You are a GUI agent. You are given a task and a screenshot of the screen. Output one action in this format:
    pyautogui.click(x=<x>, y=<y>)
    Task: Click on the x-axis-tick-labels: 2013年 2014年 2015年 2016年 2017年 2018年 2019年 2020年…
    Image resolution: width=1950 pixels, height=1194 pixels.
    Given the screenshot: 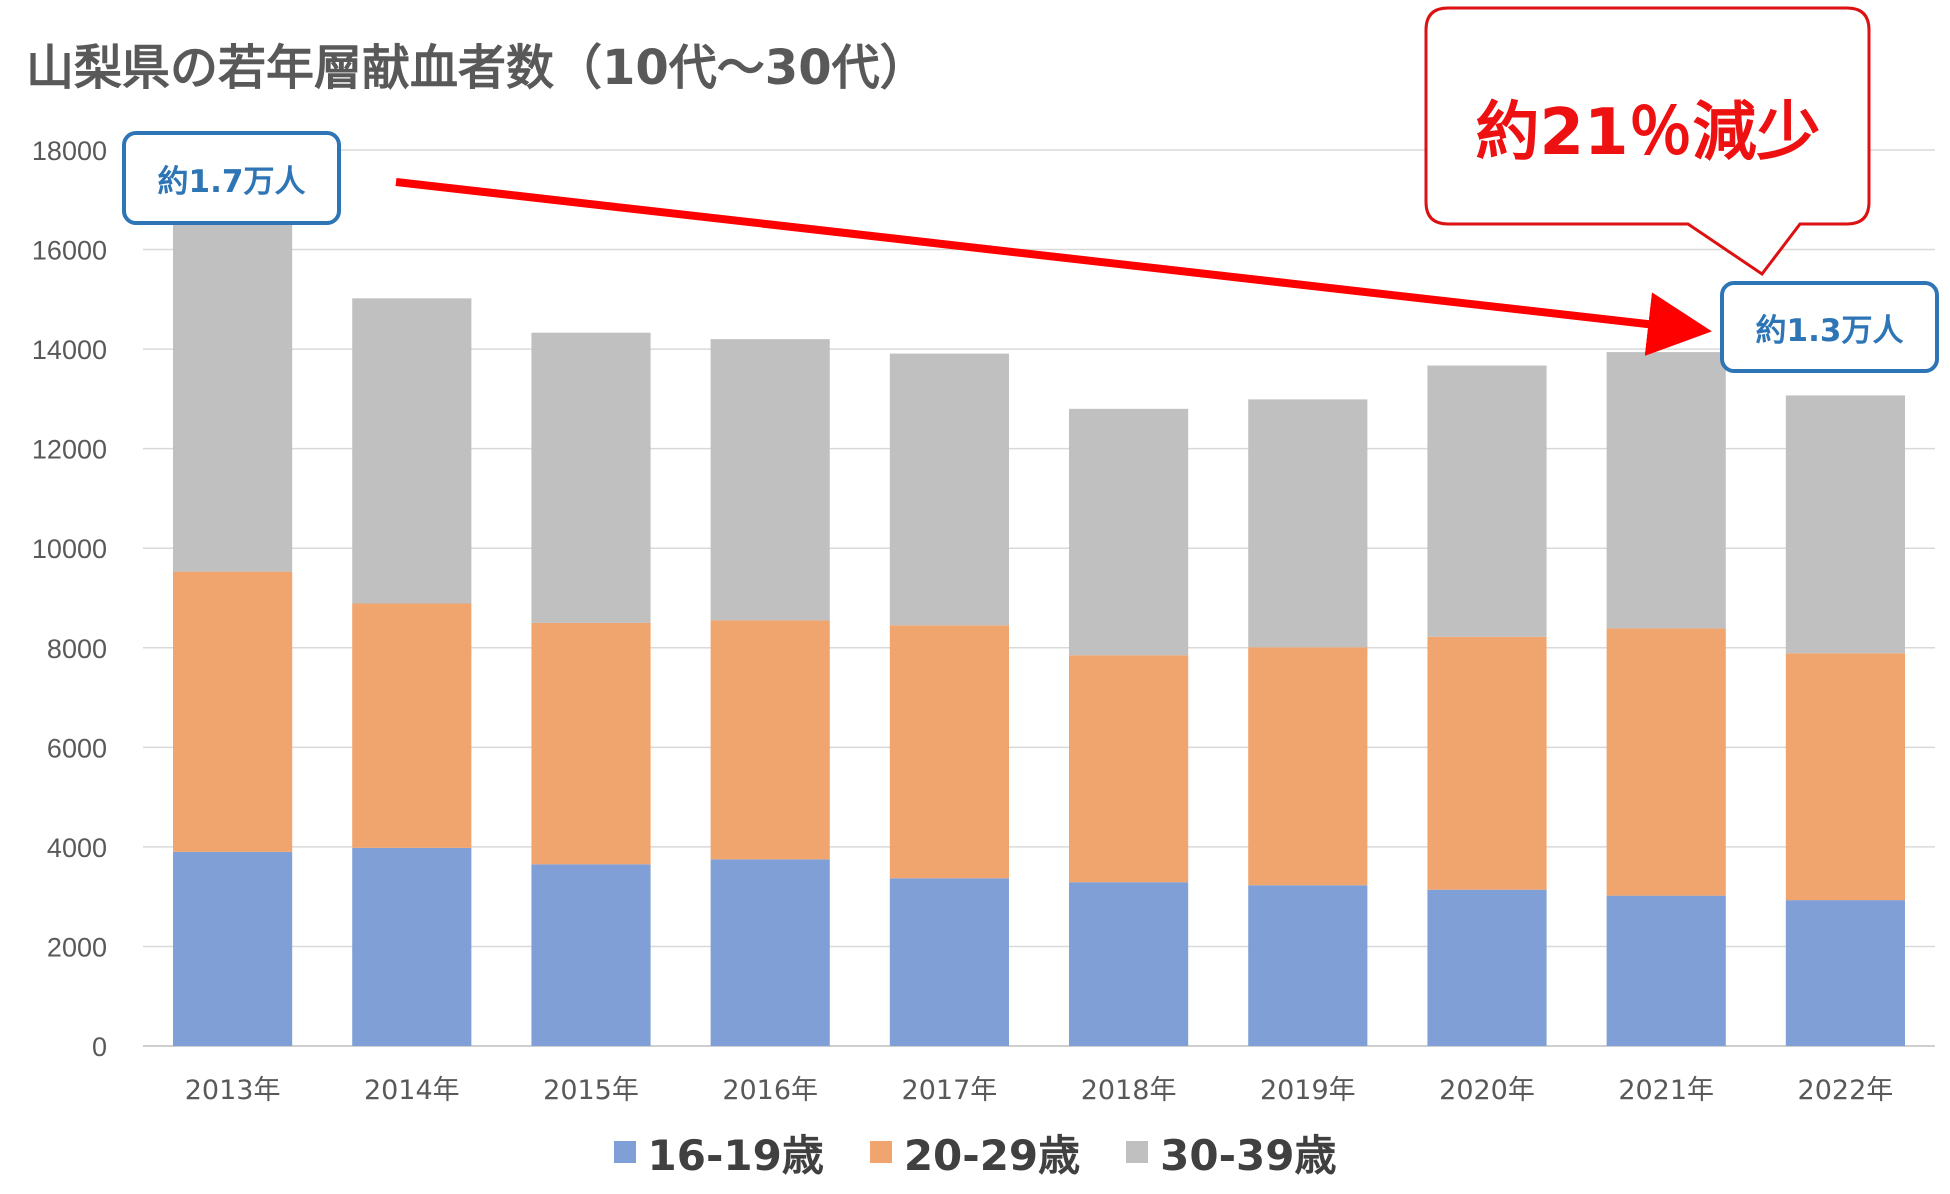 What is the action you would take?
    pyautogui.click(x=1039, y=1090)
    